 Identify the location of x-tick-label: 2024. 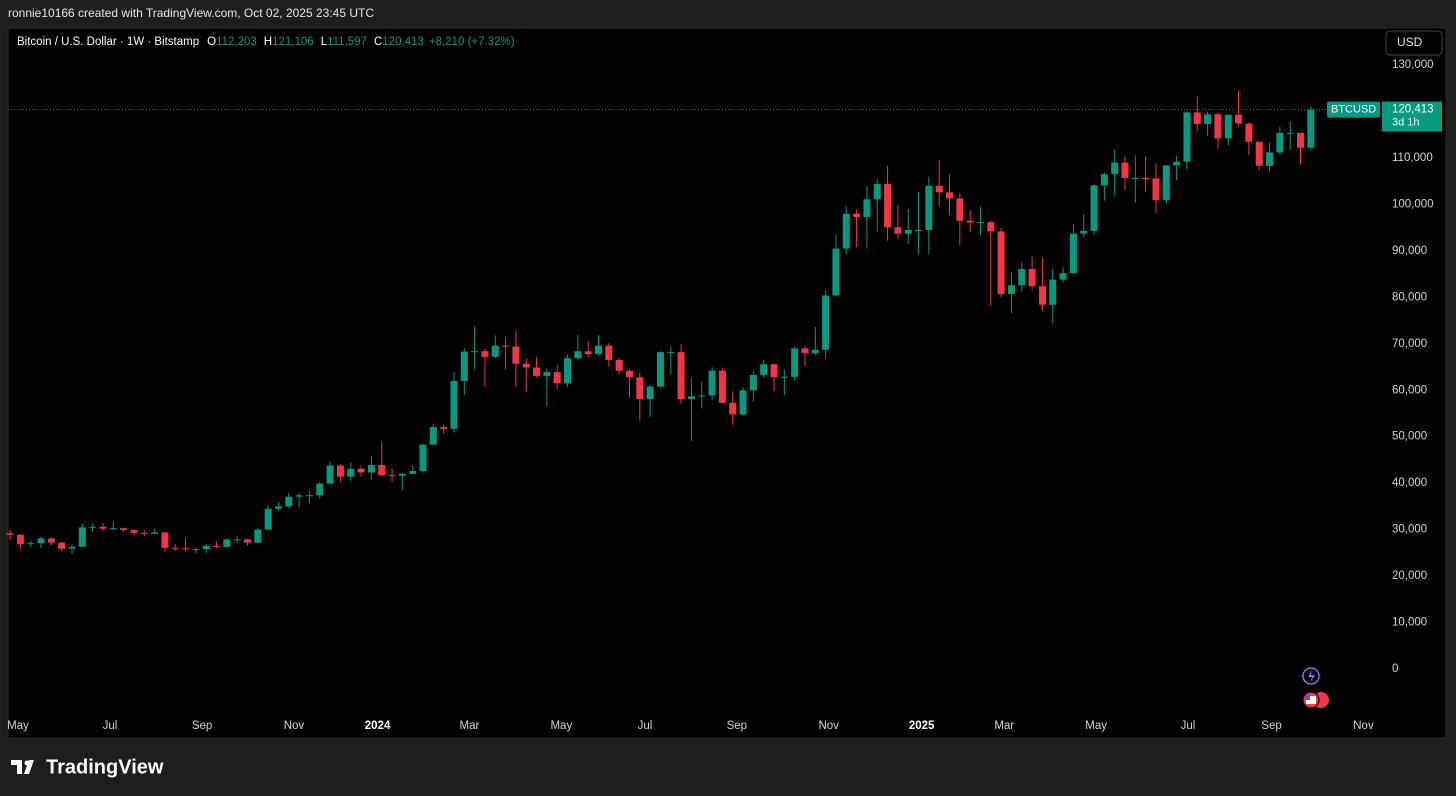
(378, 726).